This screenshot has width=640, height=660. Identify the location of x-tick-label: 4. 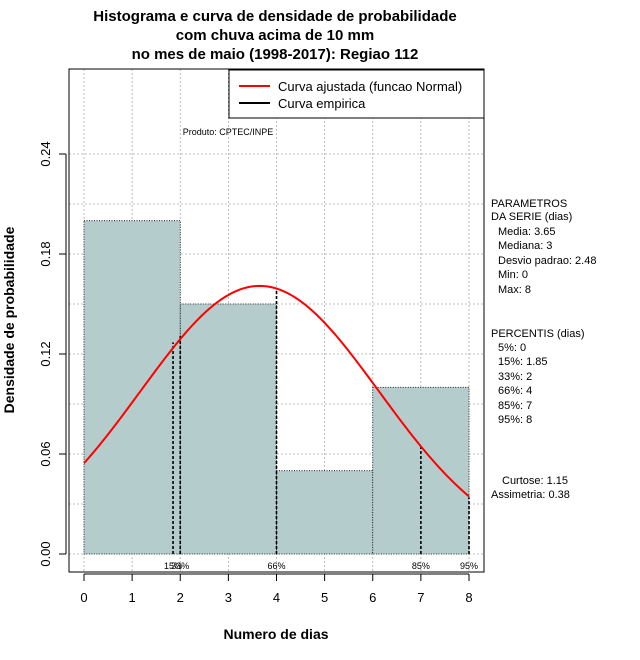
(276, 597).